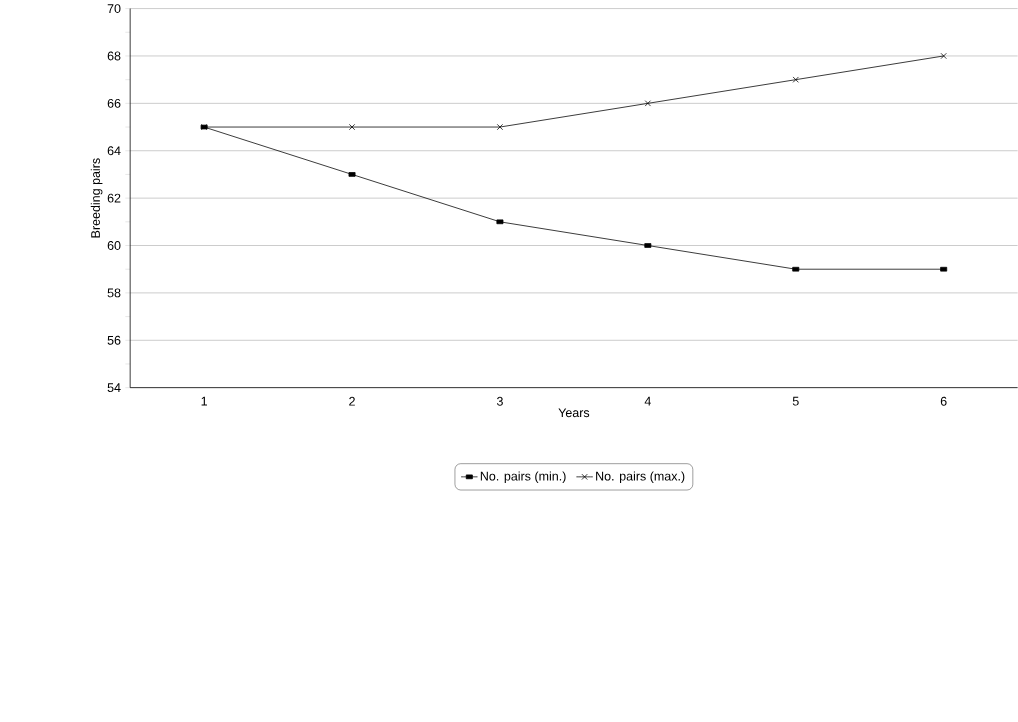 The height and width of the screenshot is (722, 1018). Describe the element at coordinates (114, 151) in the screenshot. I see `y-tick-label: 64` at that location.